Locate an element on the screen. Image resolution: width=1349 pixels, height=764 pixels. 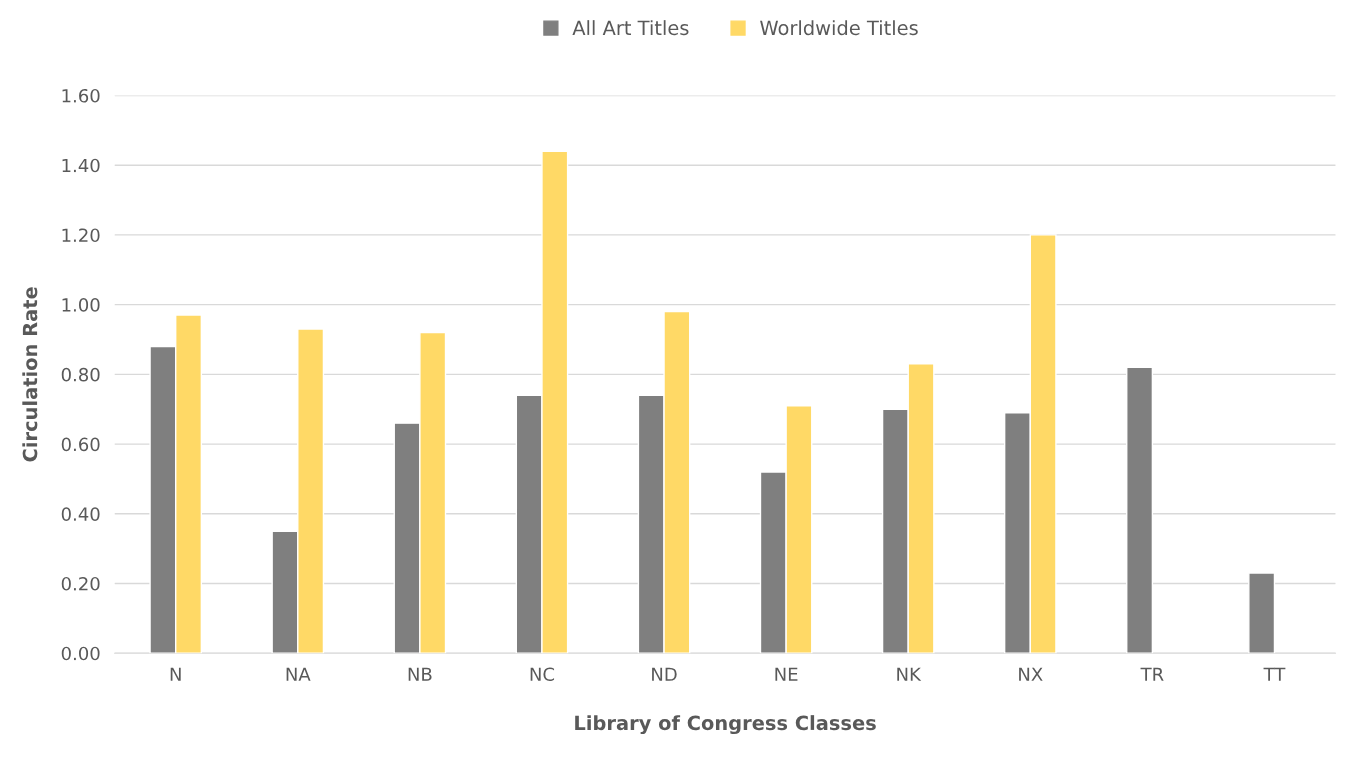
x-tick-label: NE is located at coordinates (786, 674).